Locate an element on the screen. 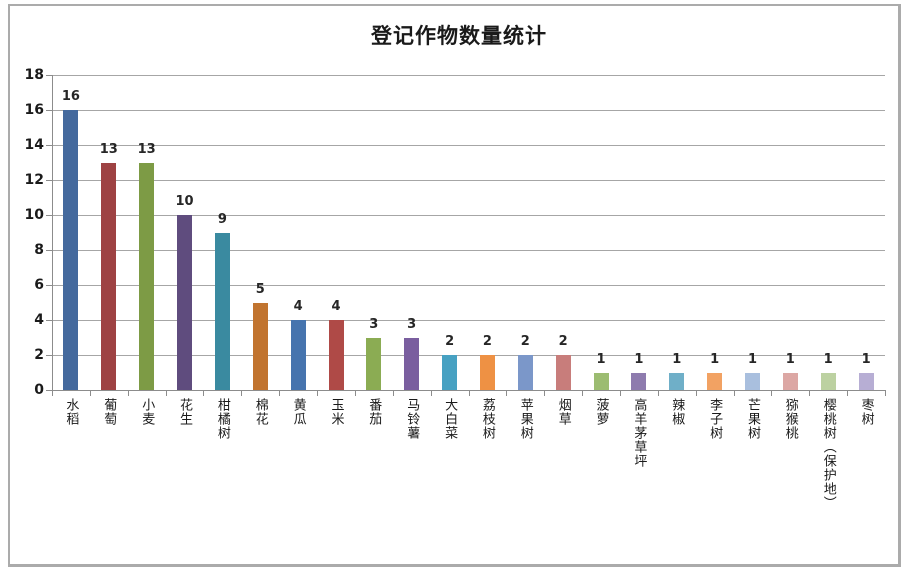  x-category-label: 枣树 is located at coordinates (866, 412).